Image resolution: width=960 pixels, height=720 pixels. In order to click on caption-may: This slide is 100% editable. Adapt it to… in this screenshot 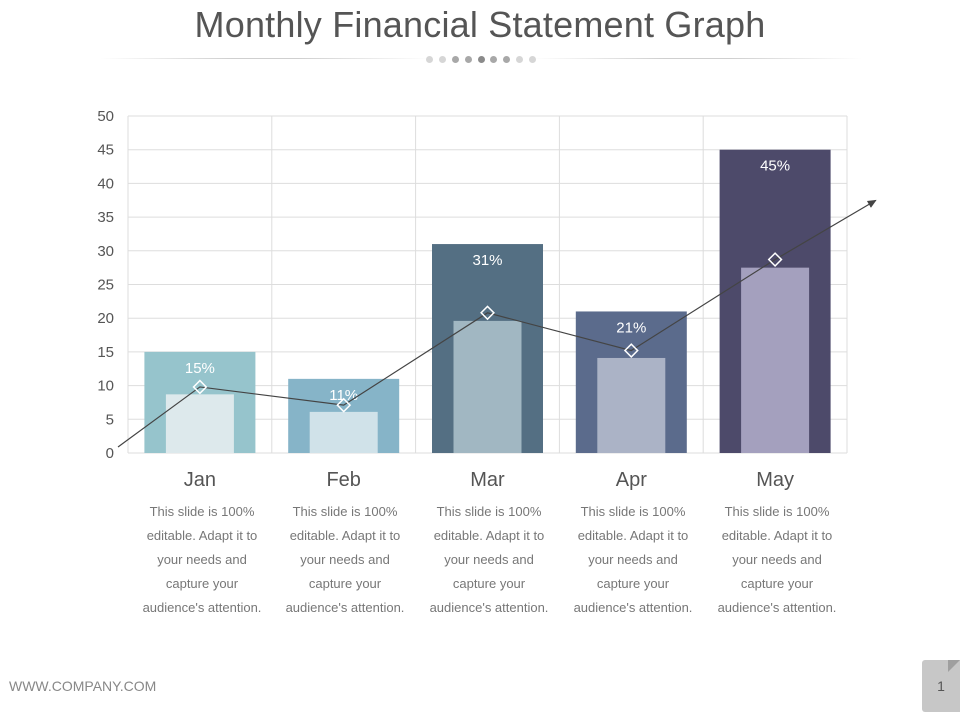, I will do `click(777, 559)`.